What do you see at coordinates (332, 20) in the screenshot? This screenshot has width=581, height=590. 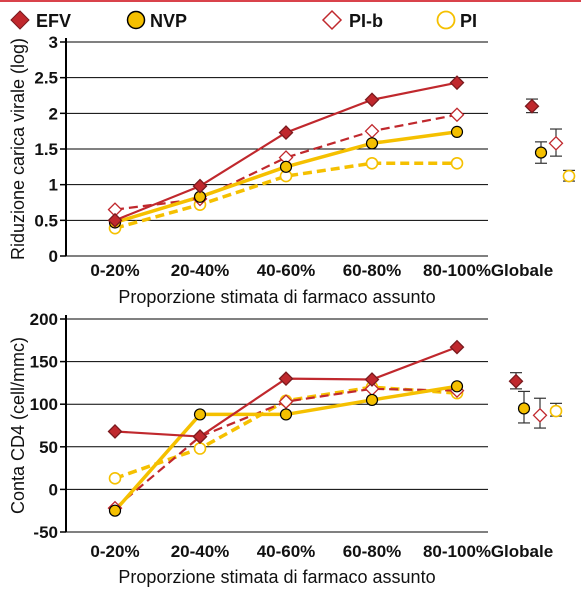 I see `legend-marker-pib` at bounding box center [332, 20].